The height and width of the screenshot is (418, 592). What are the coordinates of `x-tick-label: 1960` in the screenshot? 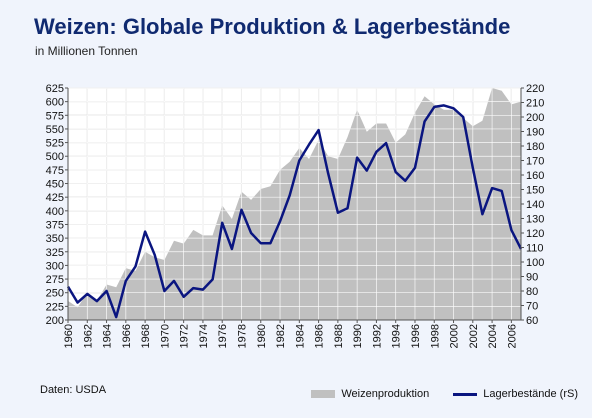 It's located at (69, 336).